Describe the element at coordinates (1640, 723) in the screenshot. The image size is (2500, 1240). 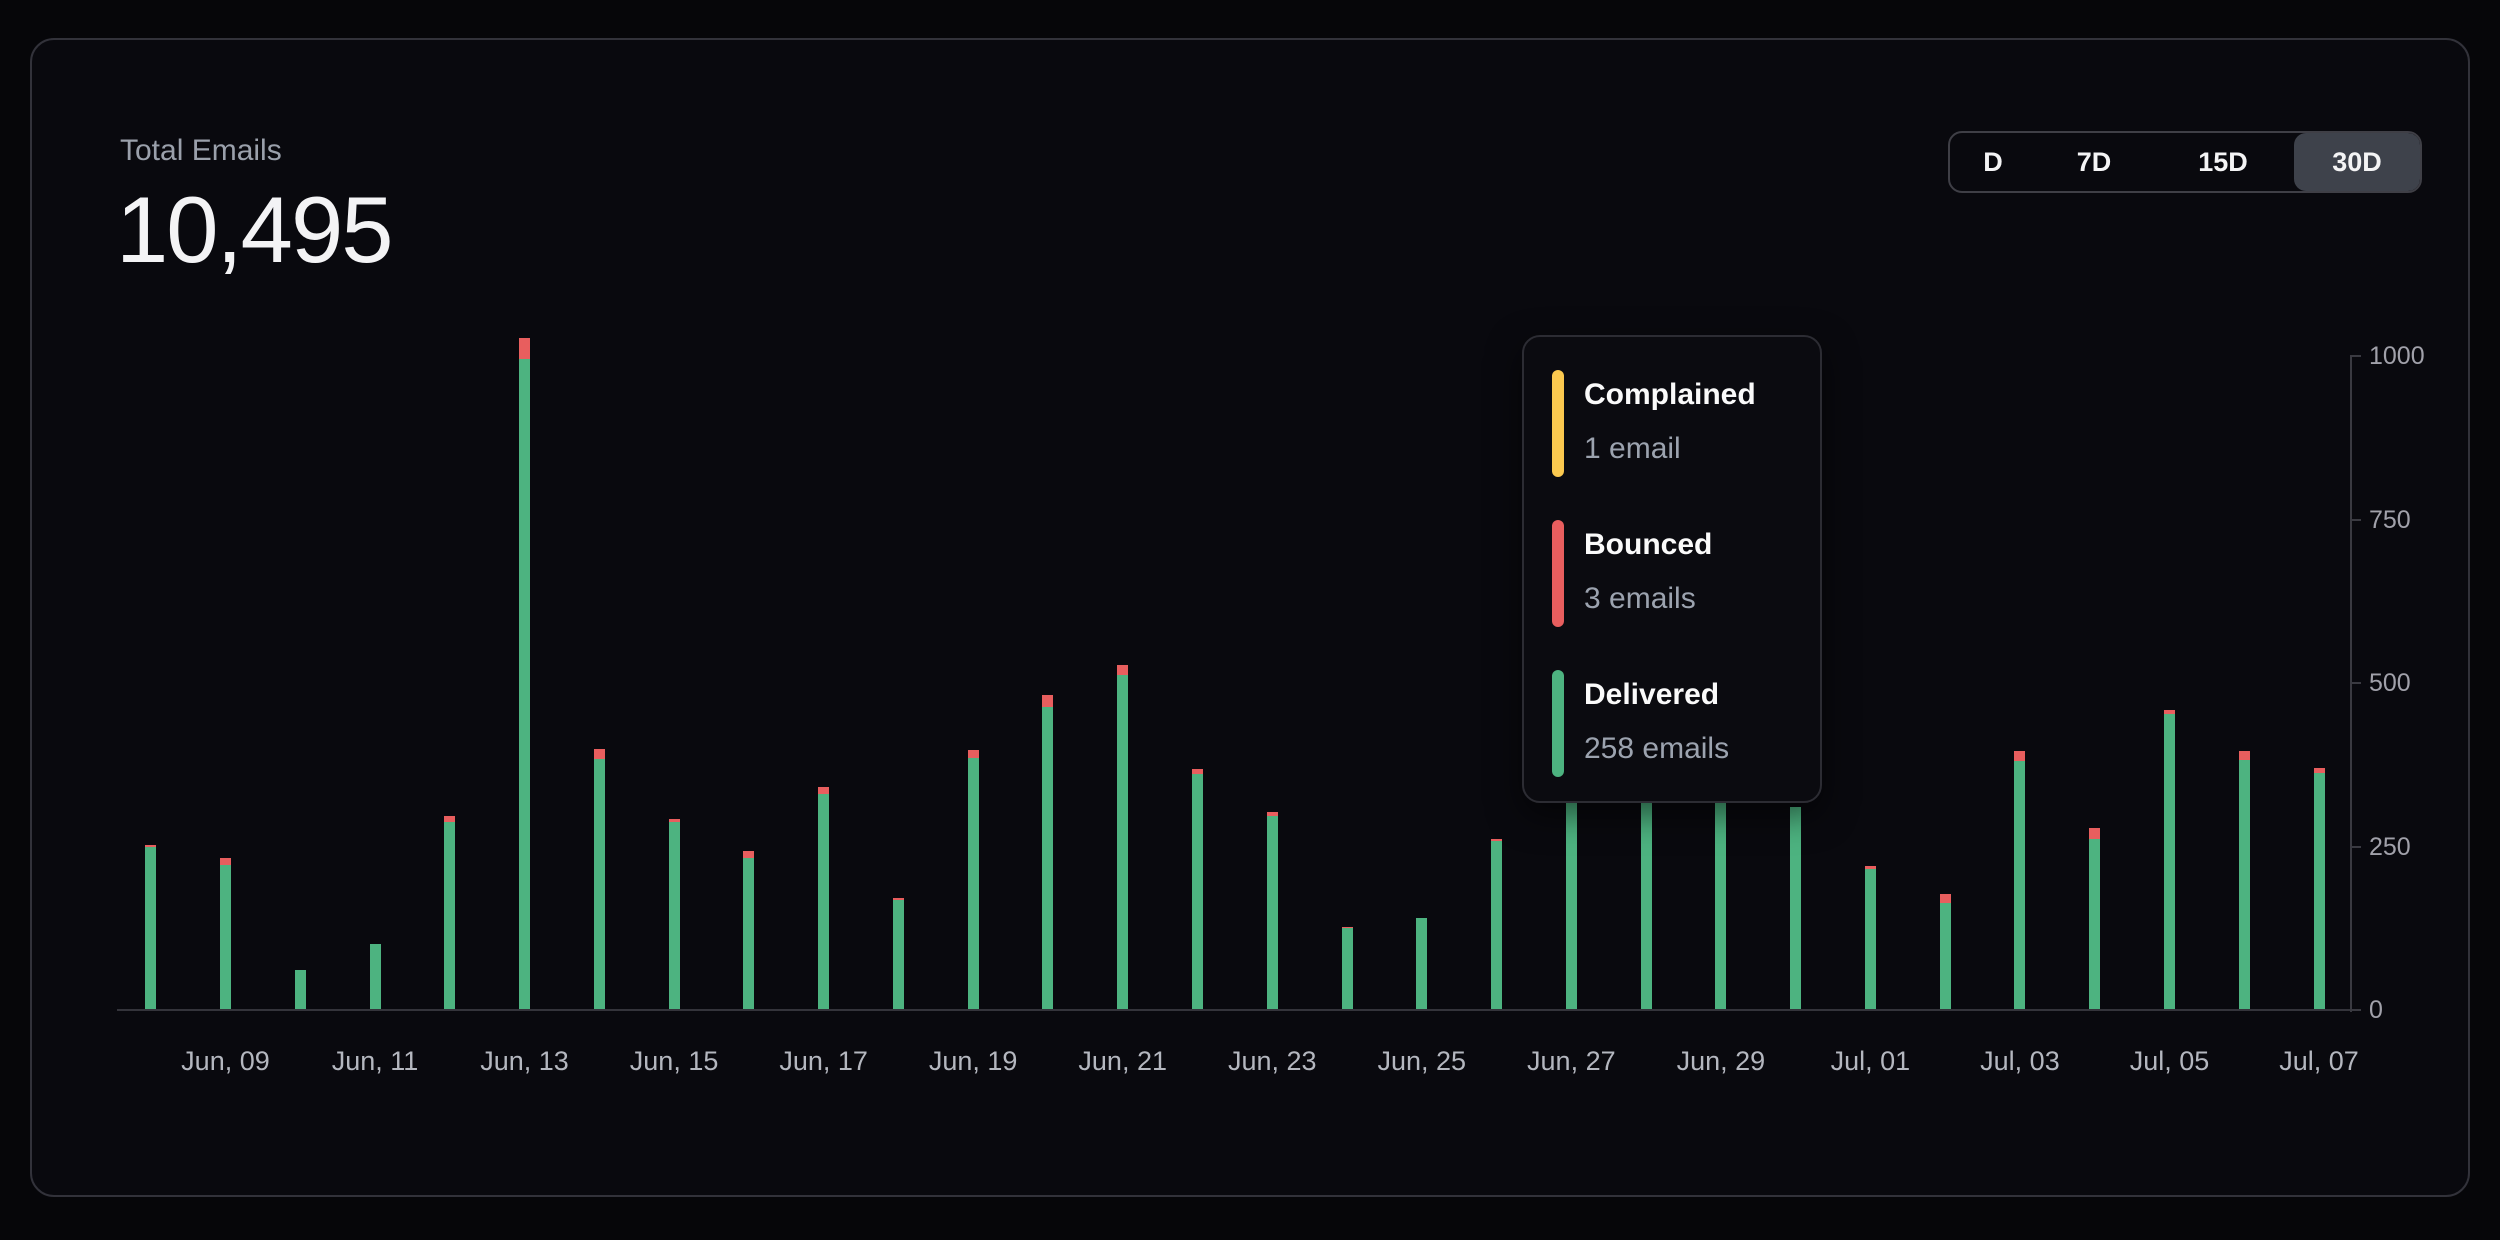
I see `tooltip-row-delivered: Delivered 258 emails` at that location.